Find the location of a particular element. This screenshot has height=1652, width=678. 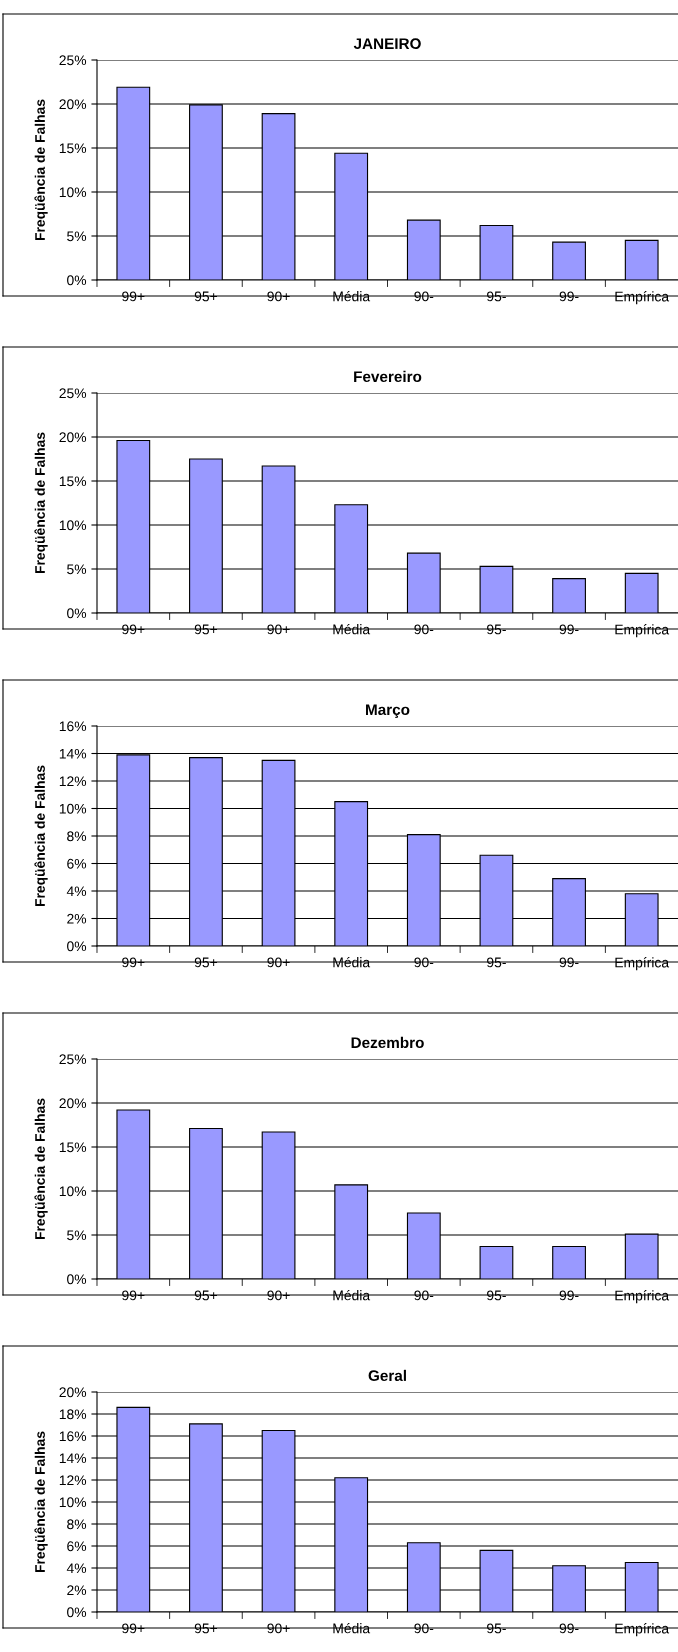

chart-title: Fevereiro is located at coordinates (388, 376).